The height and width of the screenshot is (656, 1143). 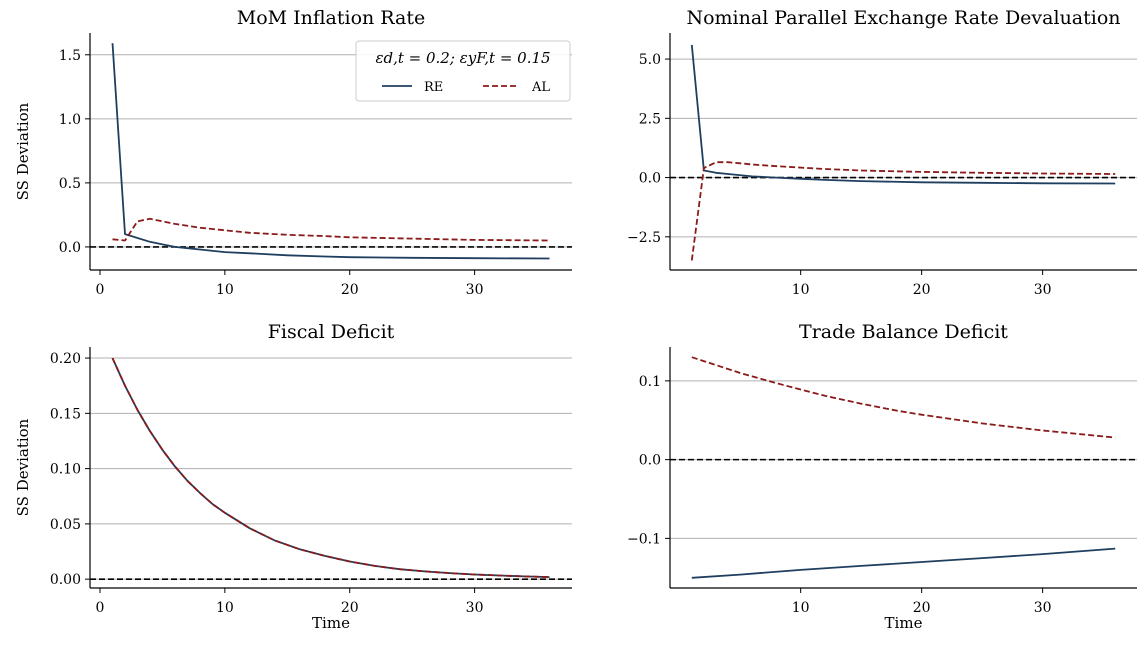 What do you see at coordinates (644, 238) in the screenshot?
I see `y-tick-label: −2.5` at bounding box center [644, 238].